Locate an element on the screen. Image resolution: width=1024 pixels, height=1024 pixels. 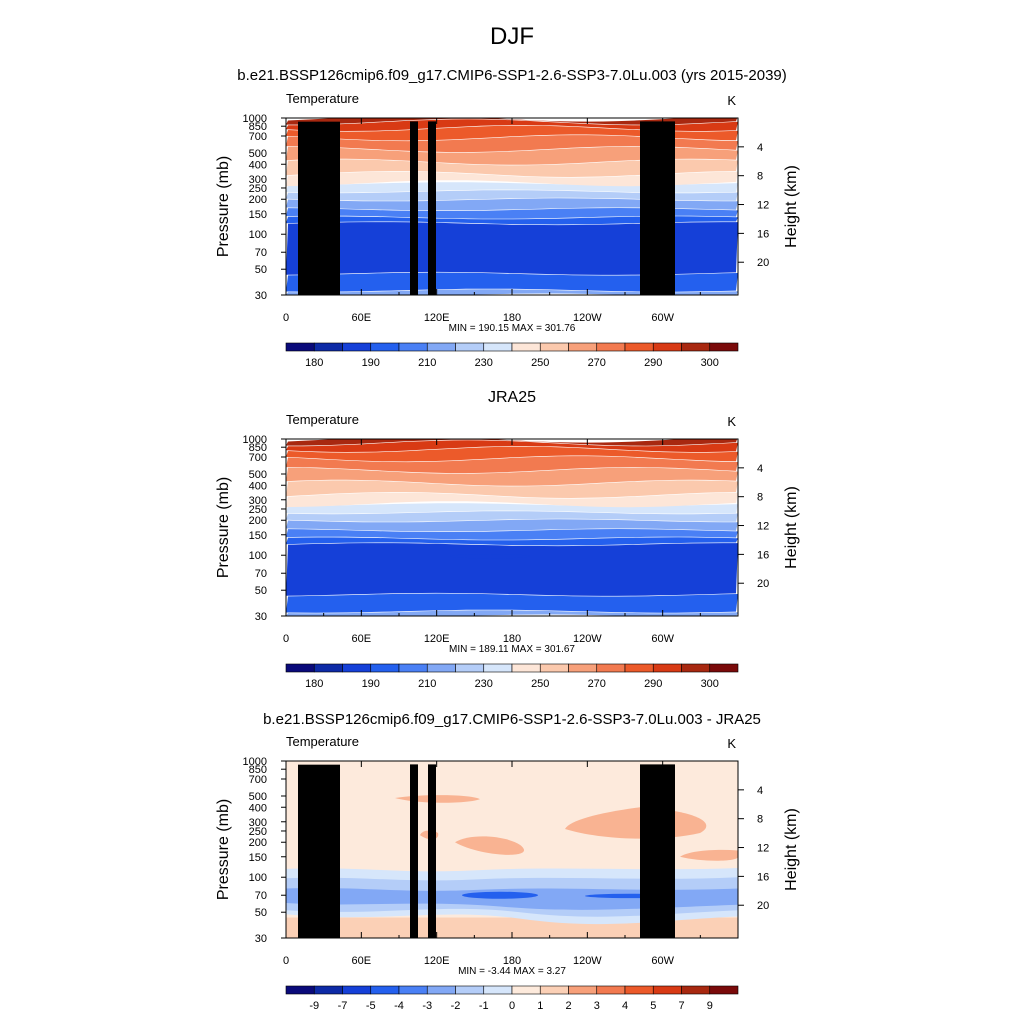
min-max-stats: MIN = -3.44 MAX = 3.27 is located at coordinates (512, 971).